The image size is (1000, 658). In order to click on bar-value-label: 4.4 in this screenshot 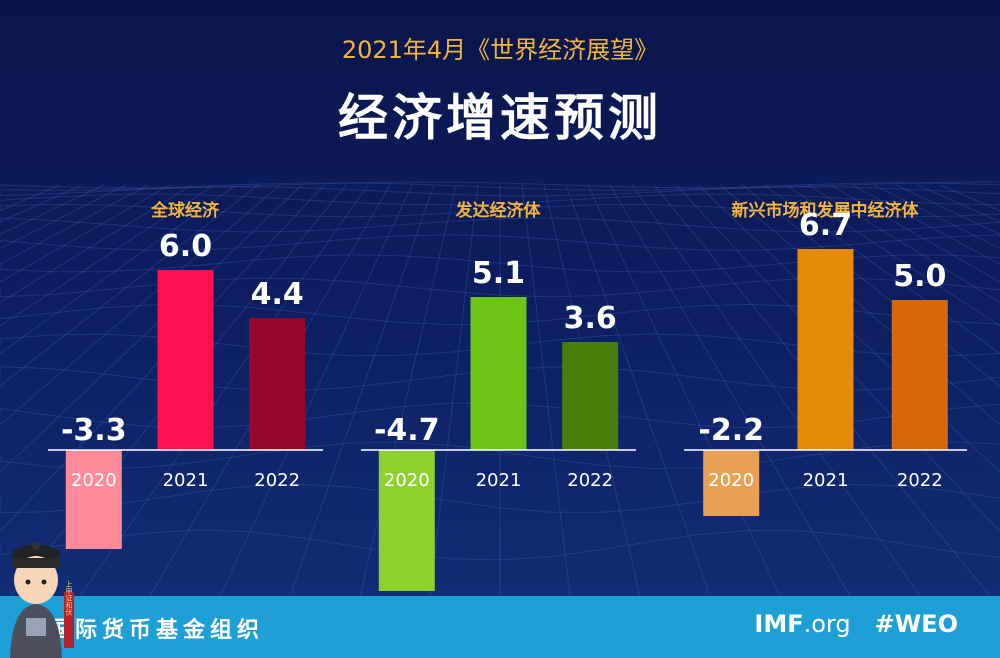, I will do `click(277, 294)`.